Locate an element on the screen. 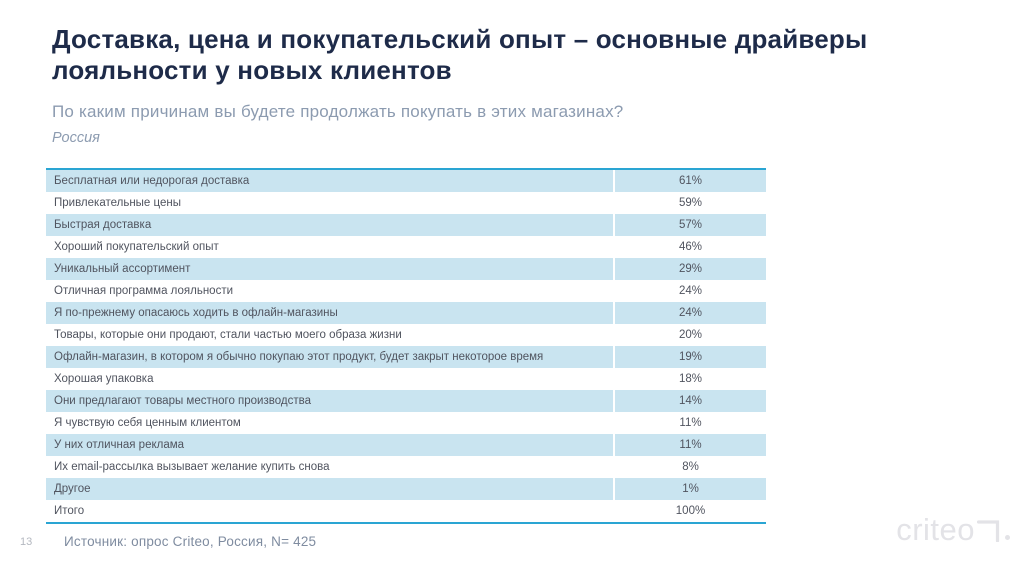 The image size is (1024, 561). table-row: Отличная программа лояльности 24% is located at coordinates (406, 291).